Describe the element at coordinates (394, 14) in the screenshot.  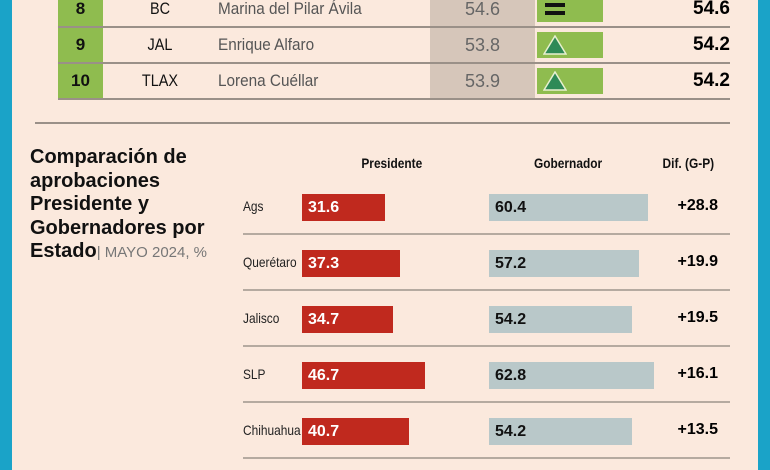
I see `ranking-row: 8 BC Marina del Pilar Ávila 54.6 54.6` at that location.